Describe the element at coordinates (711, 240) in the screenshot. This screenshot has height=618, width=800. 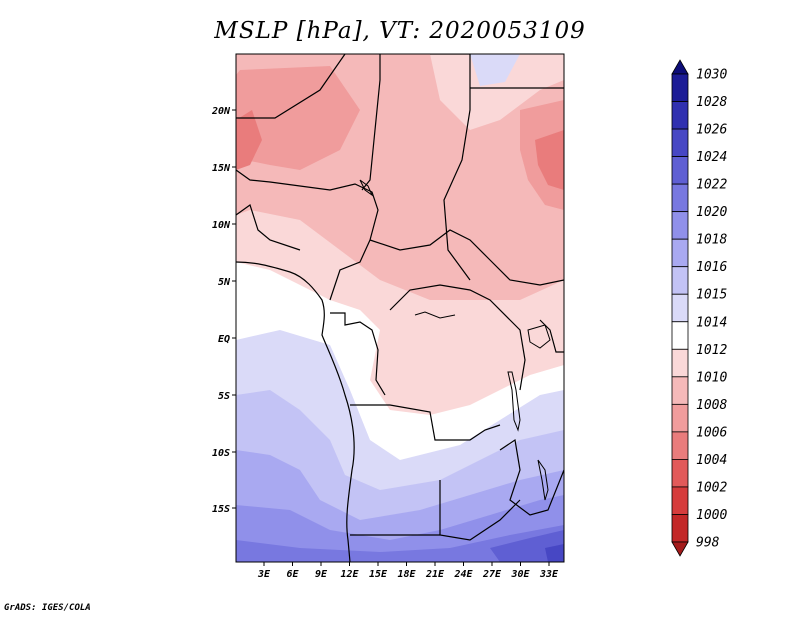
I see `colorbar-label: 1018` at that location.